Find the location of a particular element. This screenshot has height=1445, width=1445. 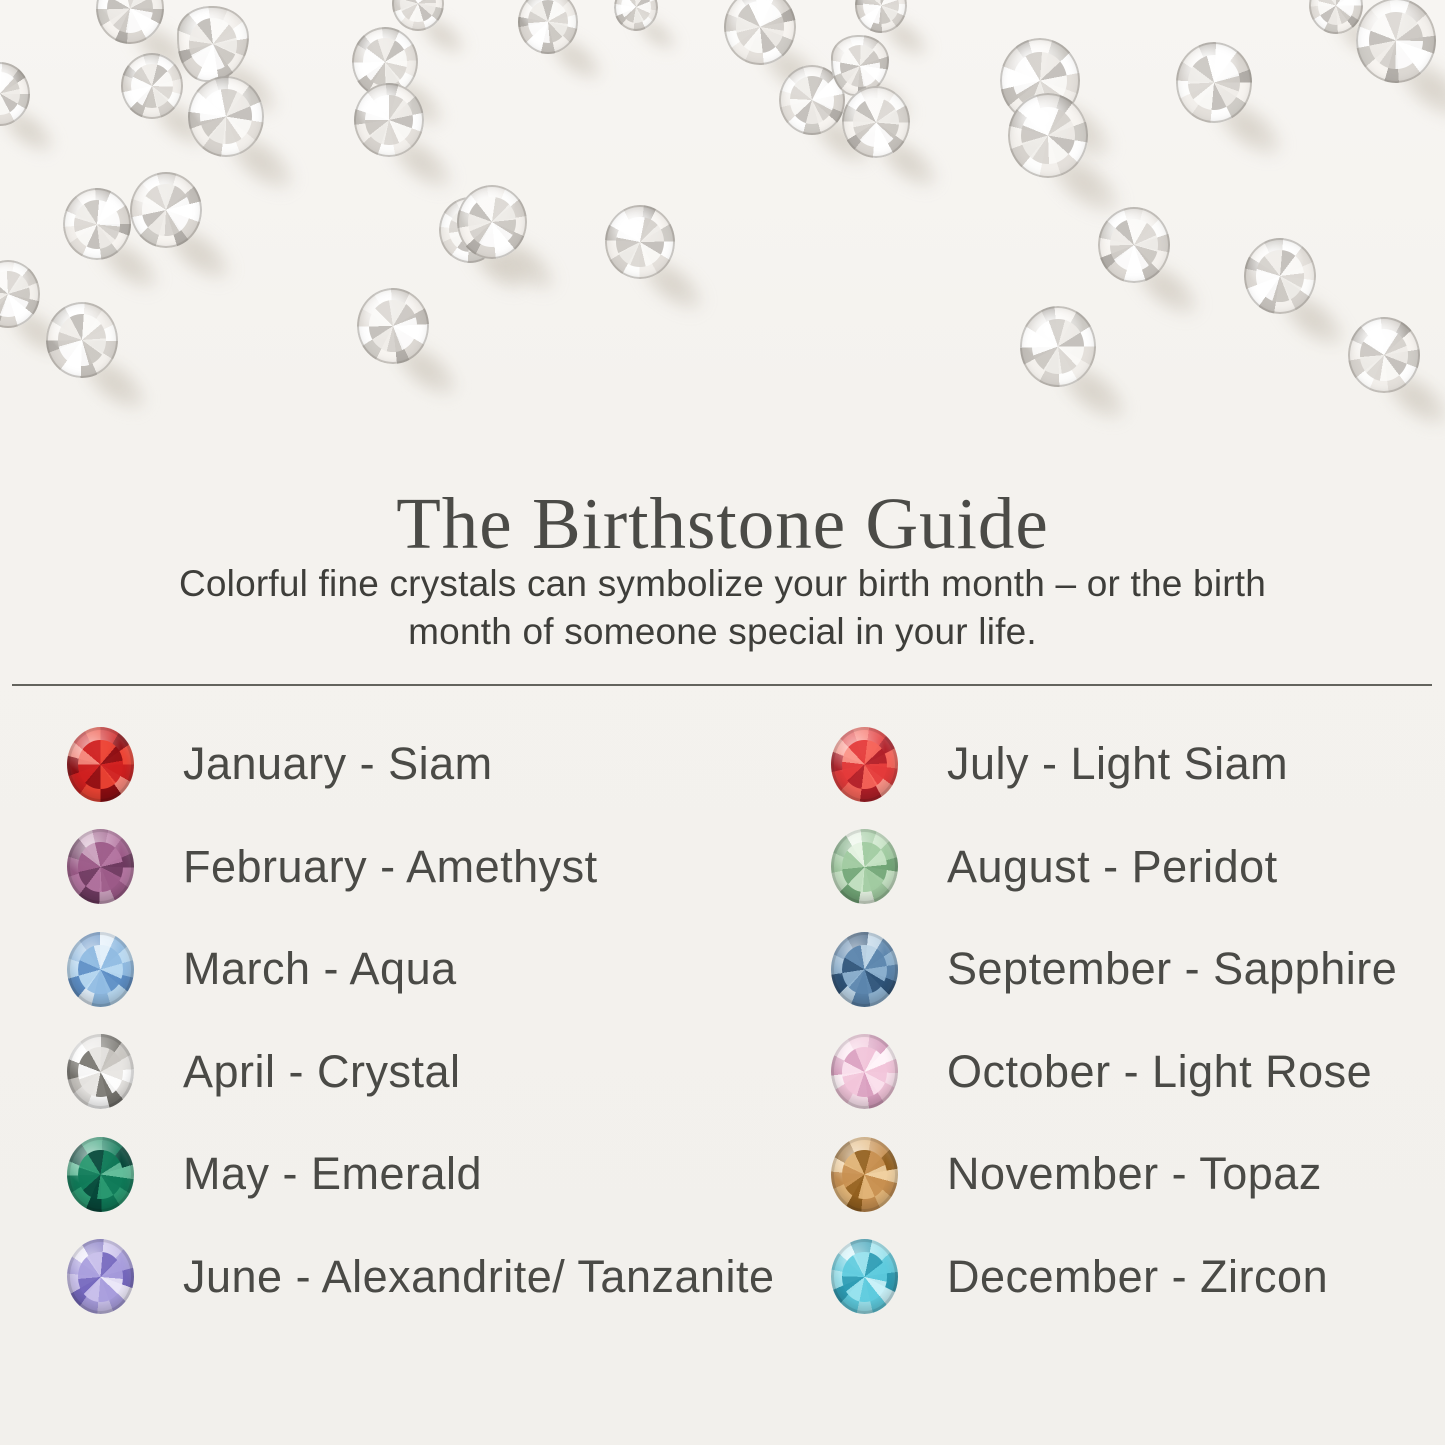

birthstone-row-may: May - Emerald is located at coordinates (421, 1174).